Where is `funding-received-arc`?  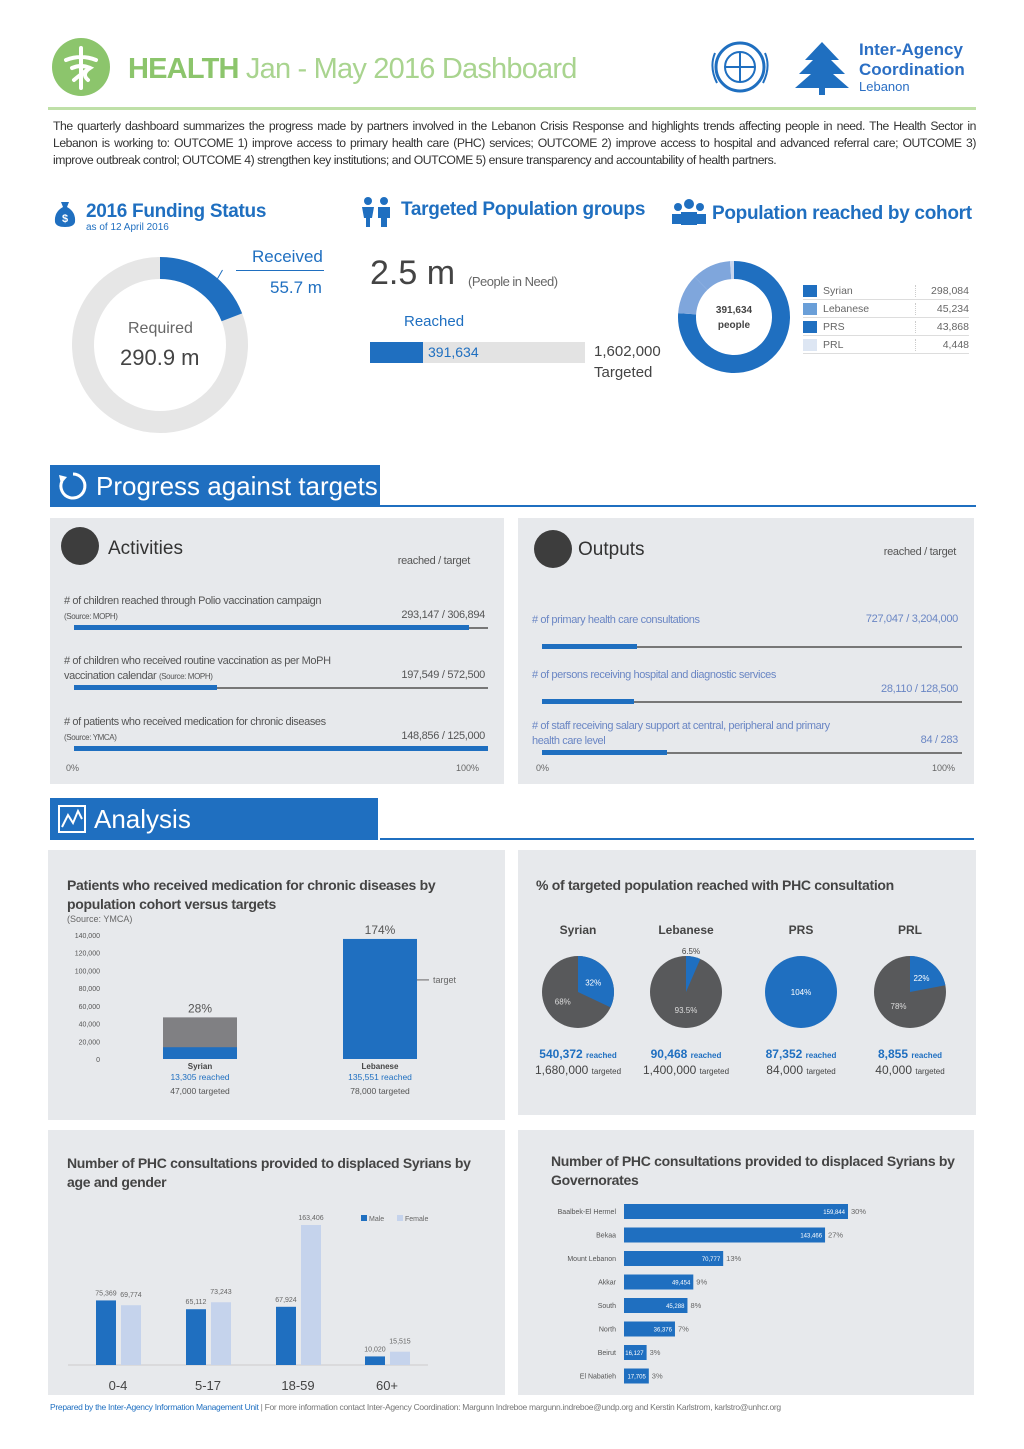 funding-received-arc is located at coordinates (201, 289).